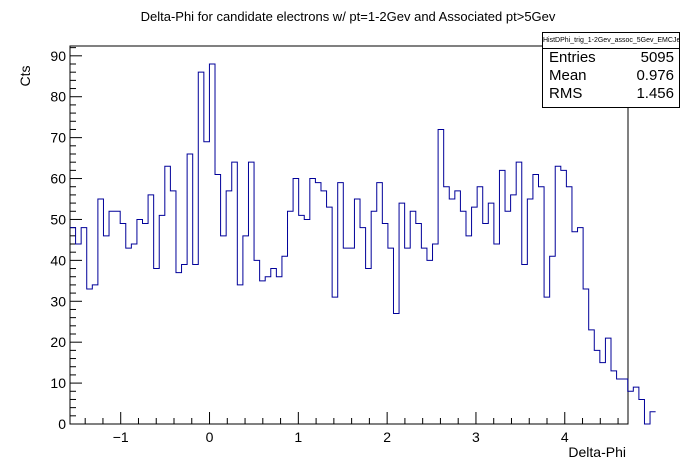 This screenshot has height=472, width=696. Describe the element at coordinates (655, 93) in the screenshot. I see `stats-rms-value: 1.456` at that location.